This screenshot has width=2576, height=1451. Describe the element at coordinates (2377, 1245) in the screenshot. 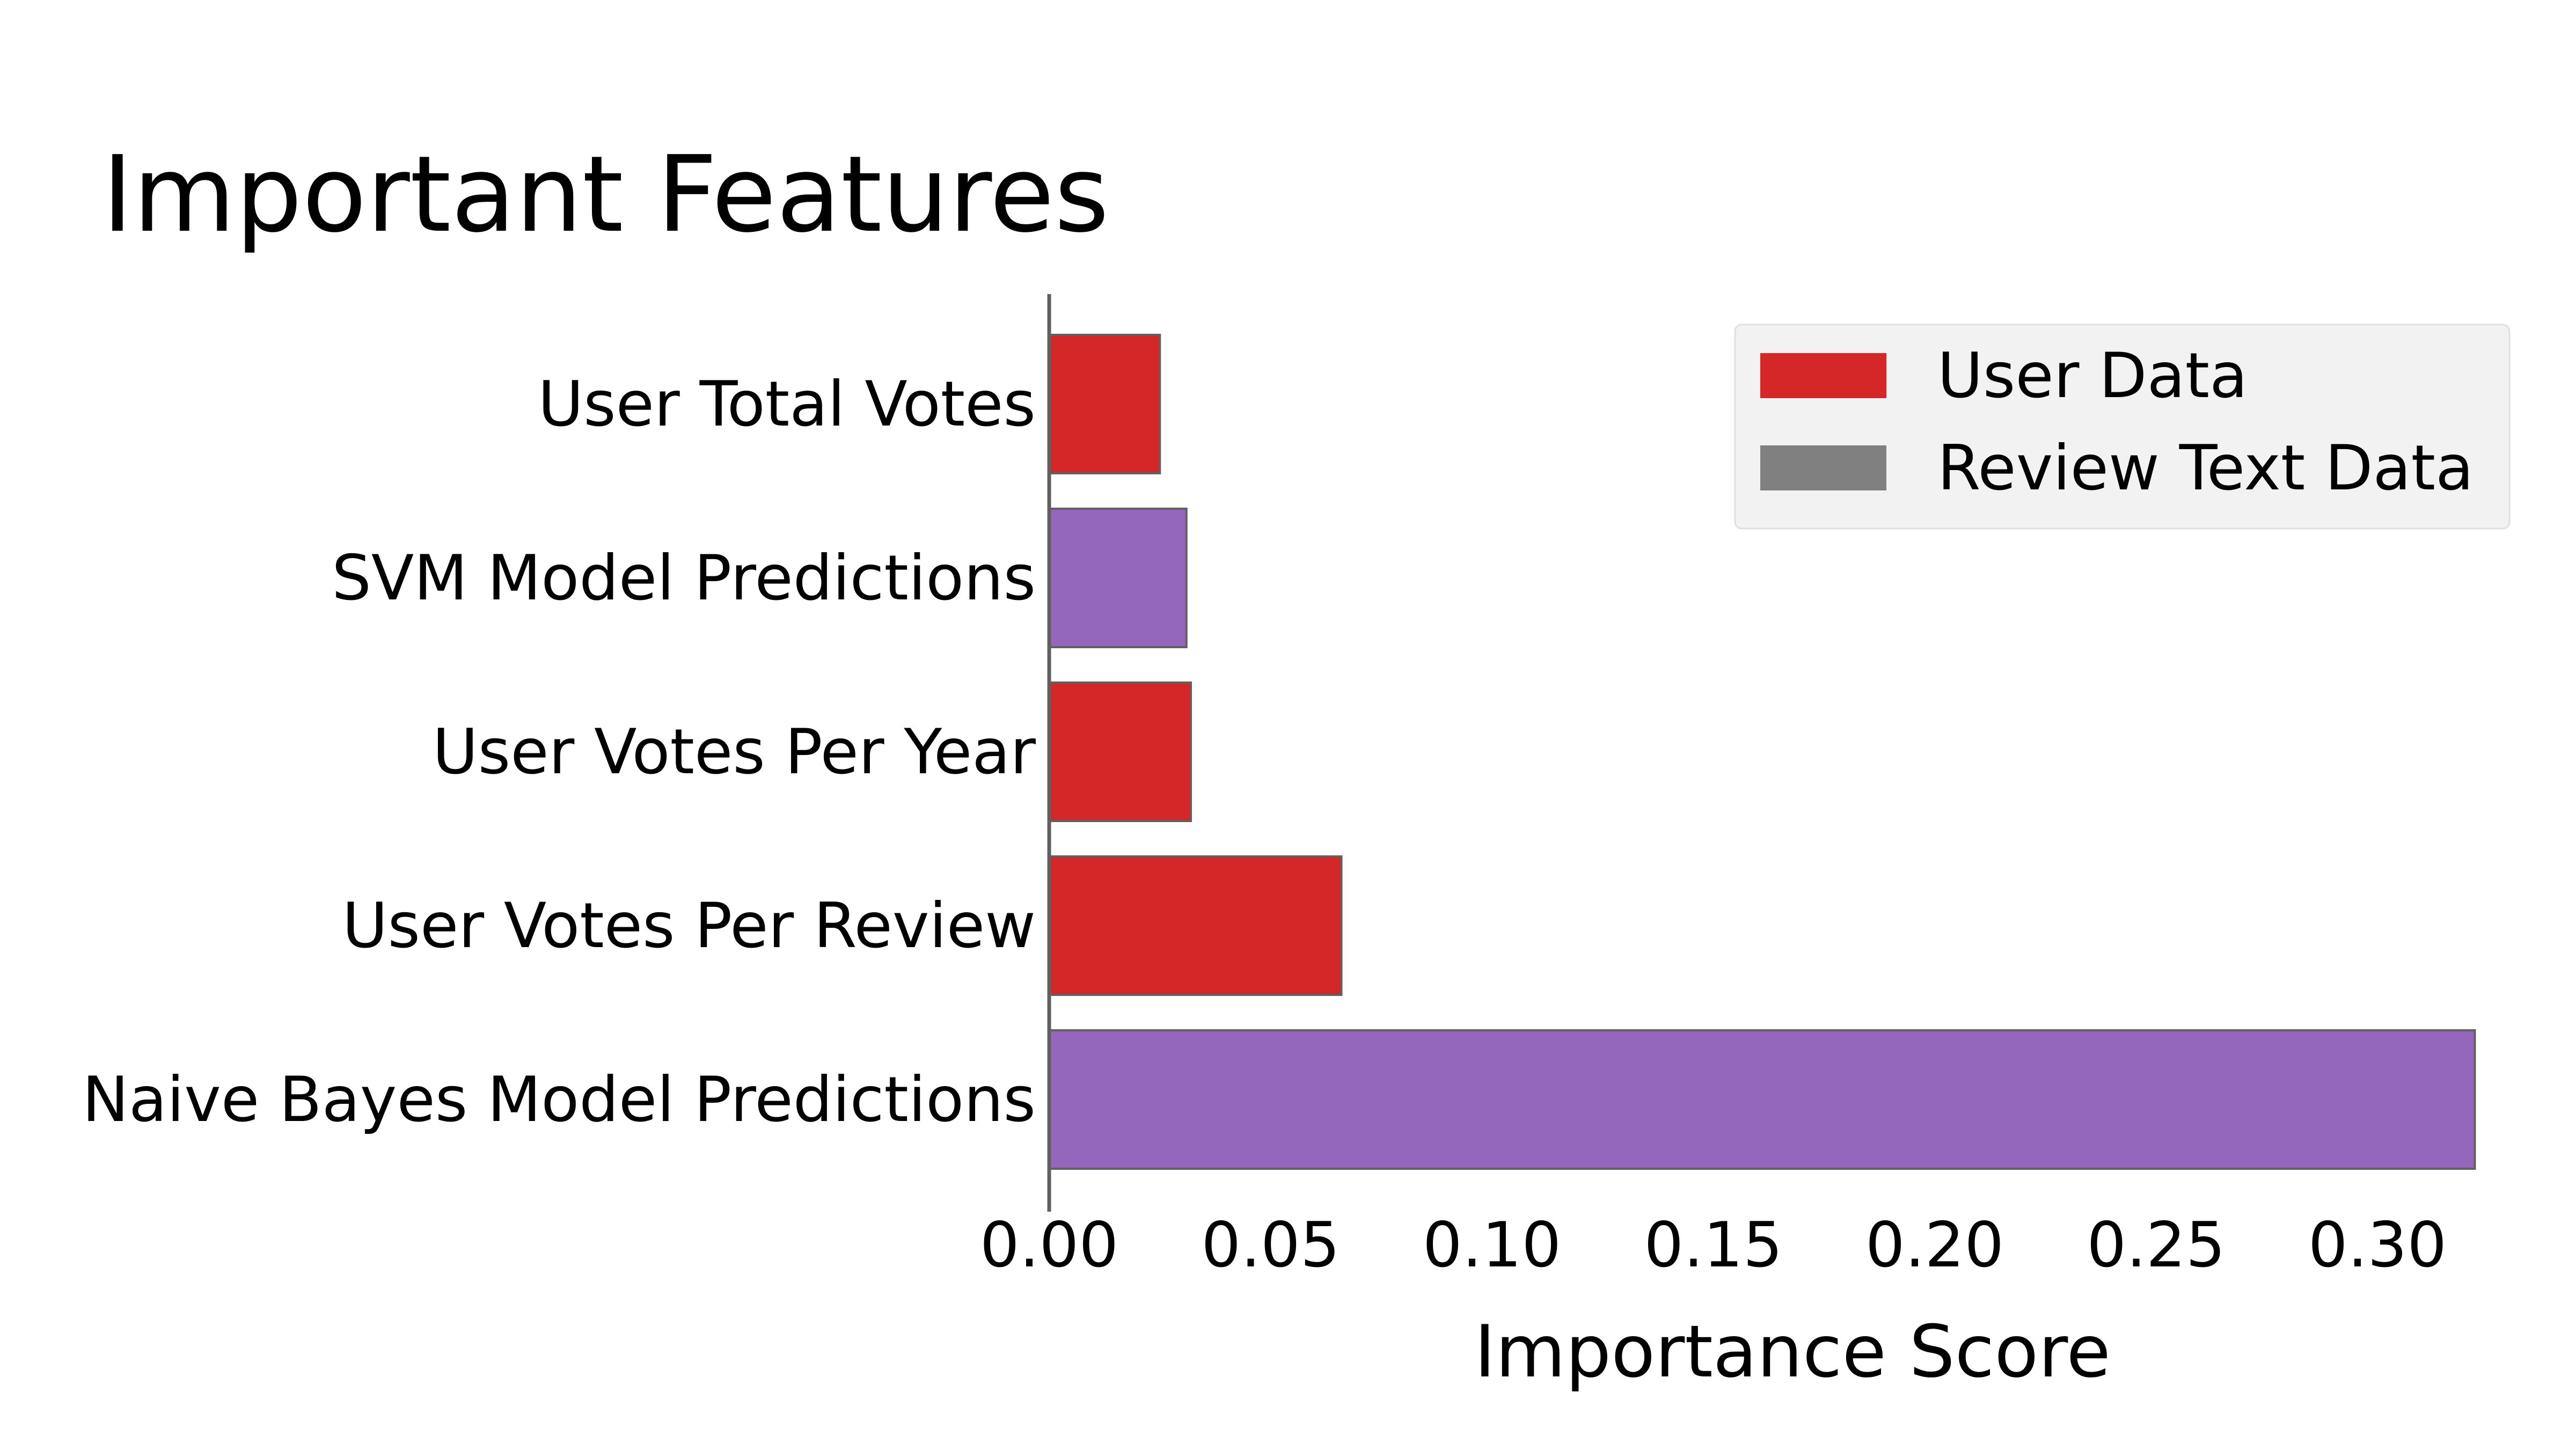

I see `x-tick-label: 0.30` at that location.